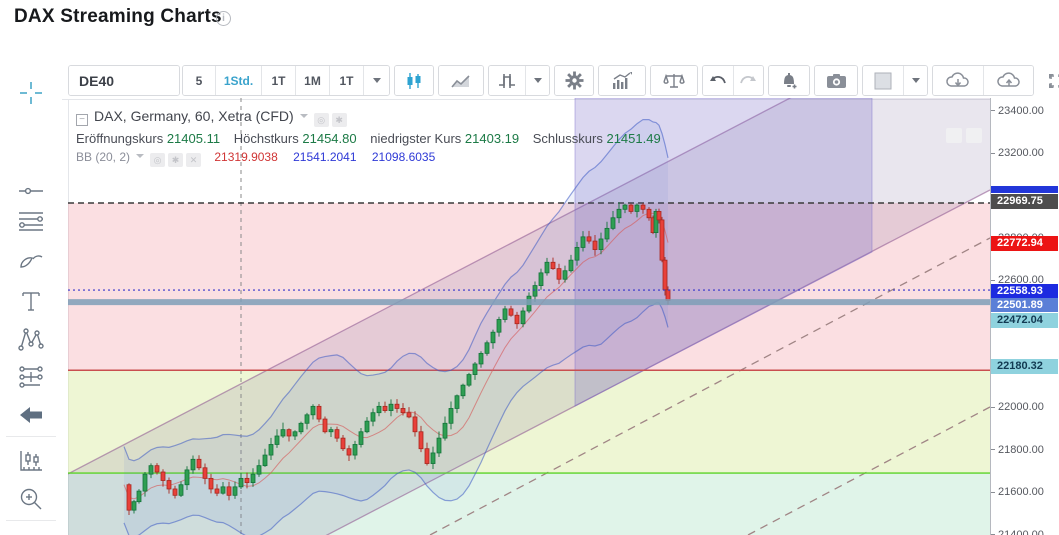  Describe the element at coordinates (954, 135) in the screenshot. I see `pane-up-button` at that location.